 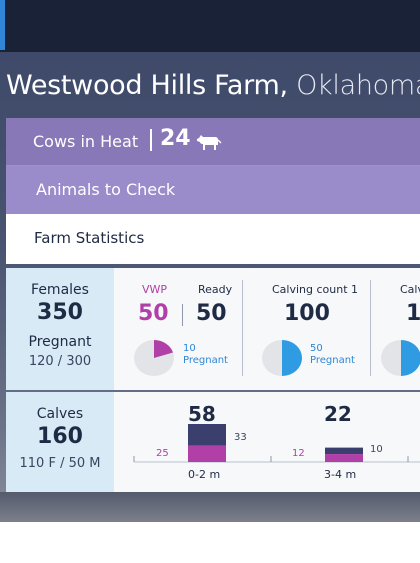 I want to click on heat-separator, so click(x=151, y=140).